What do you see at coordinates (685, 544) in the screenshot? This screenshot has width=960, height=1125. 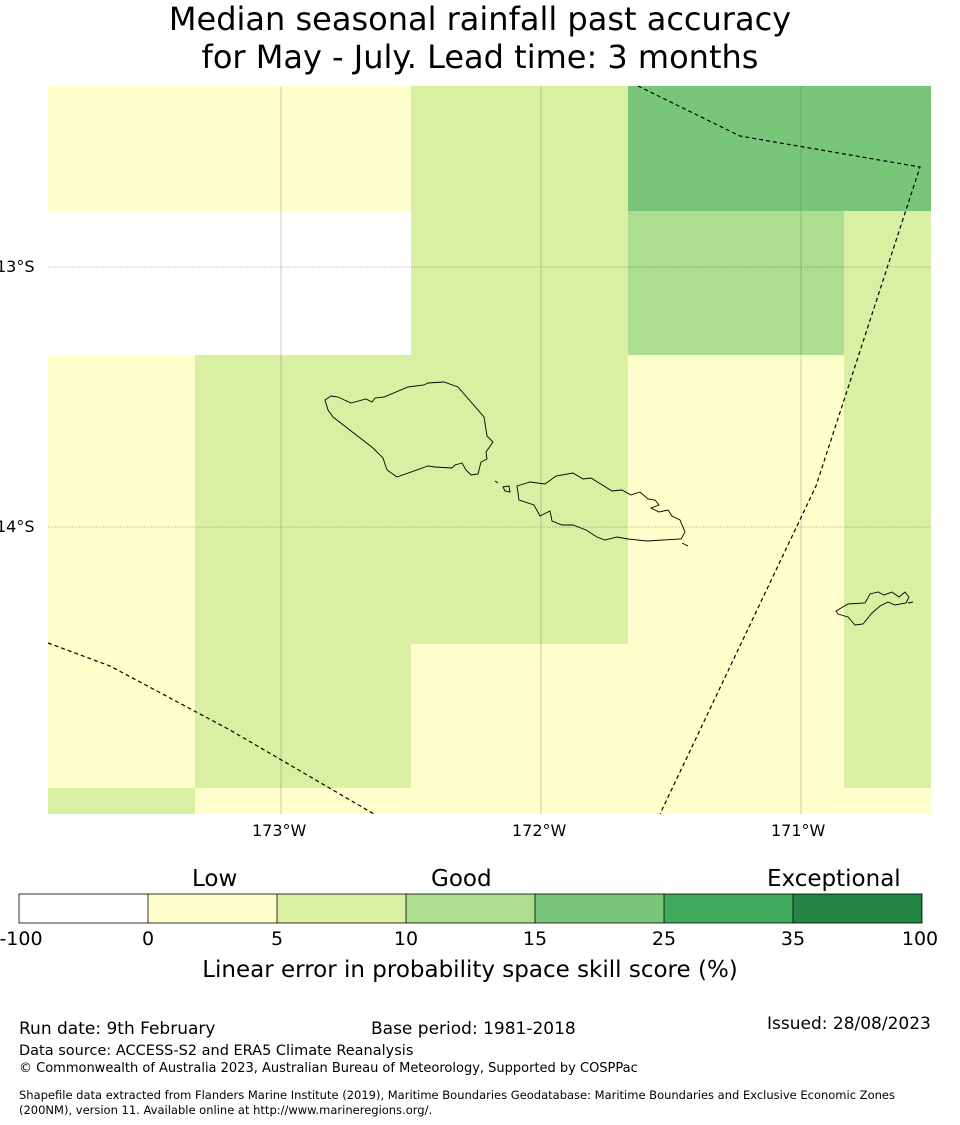 I see `nuulua-islet` at bounding box center [685, 544].